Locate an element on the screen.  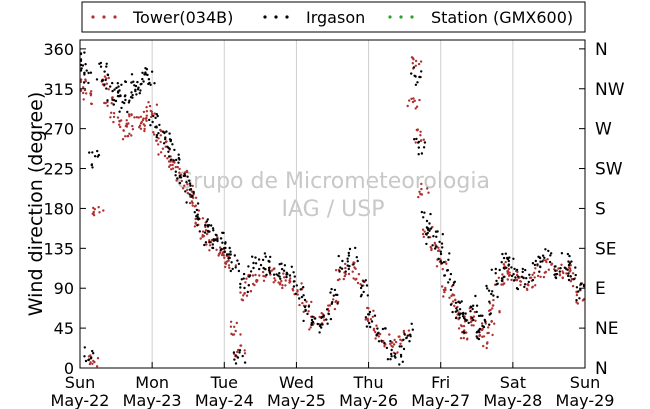
watermark-line-1: Grupo de Micrometeorologia is located at coordinates (333, 181).